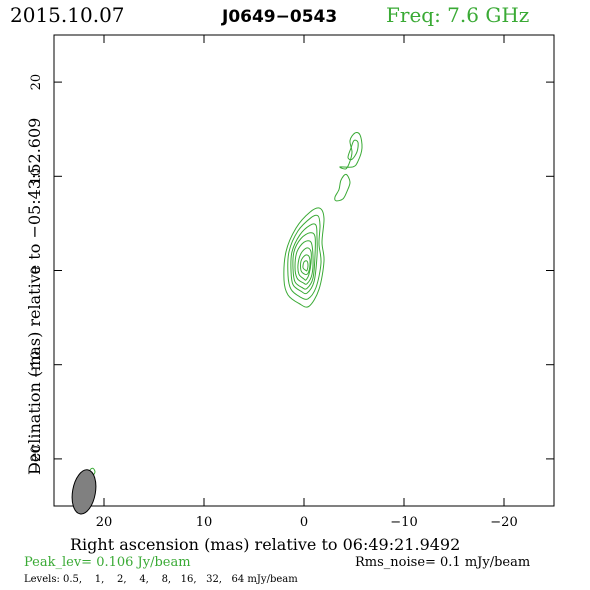 Image resolution: width=590 pixels, height=590 pixels. What do you see at coordinates (36, 364) in the screenshot?
I see `y-tick-label: −10` at bounding box center [36, 364].